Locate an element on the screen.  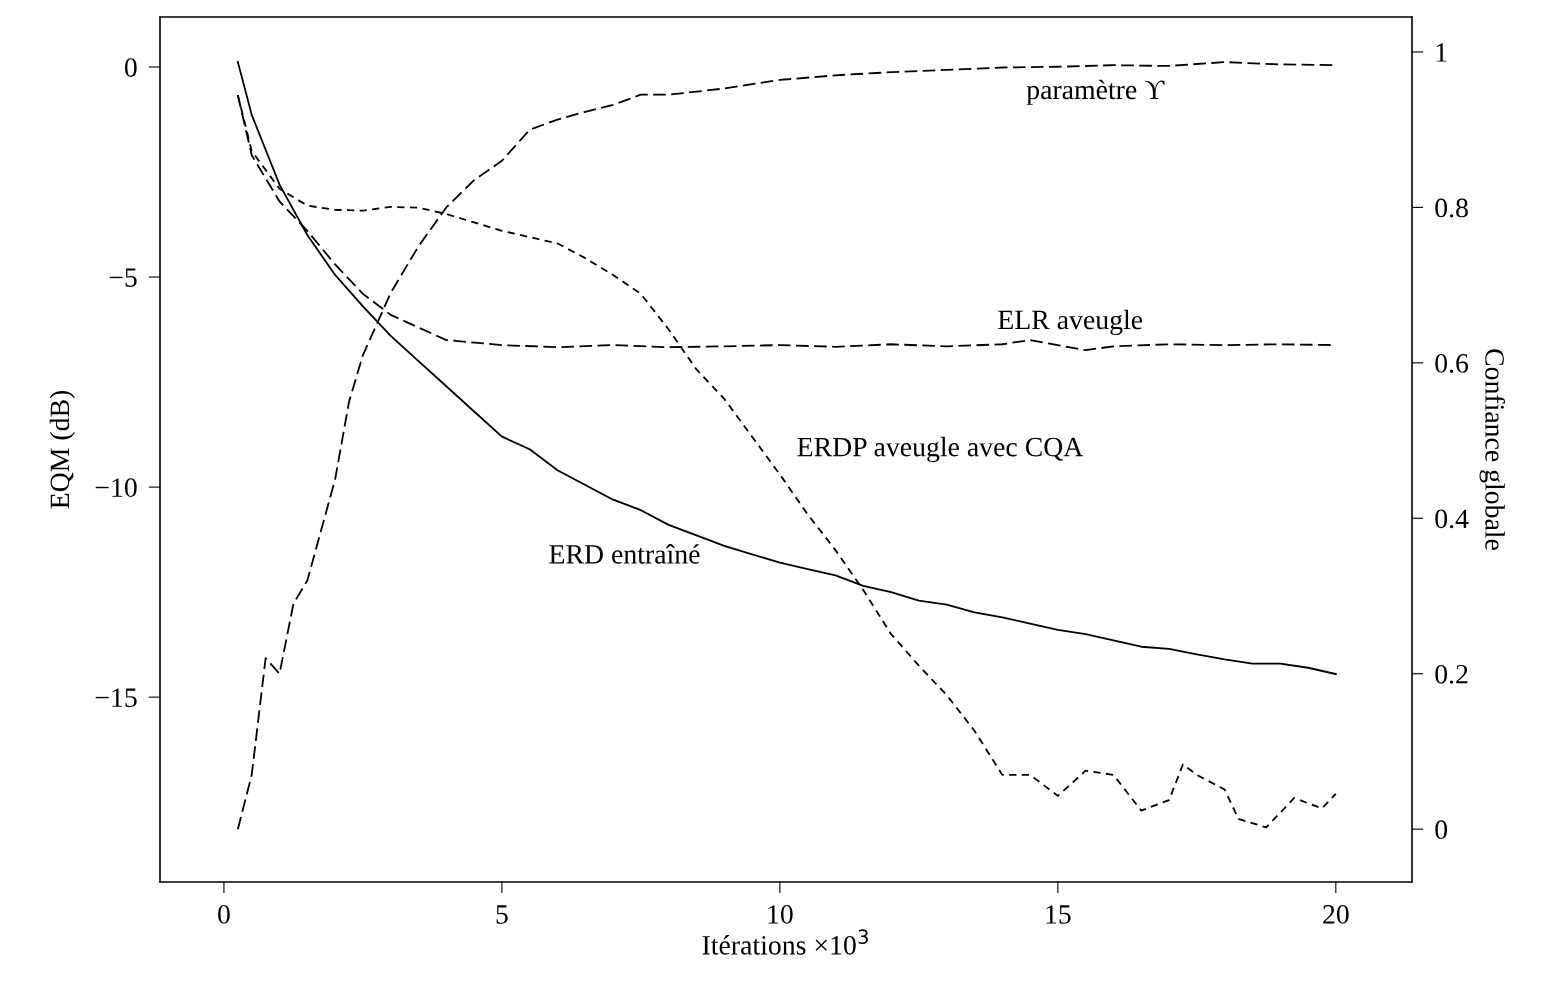
annotation: ELR aveugle is located at coordinates (1070, 322).